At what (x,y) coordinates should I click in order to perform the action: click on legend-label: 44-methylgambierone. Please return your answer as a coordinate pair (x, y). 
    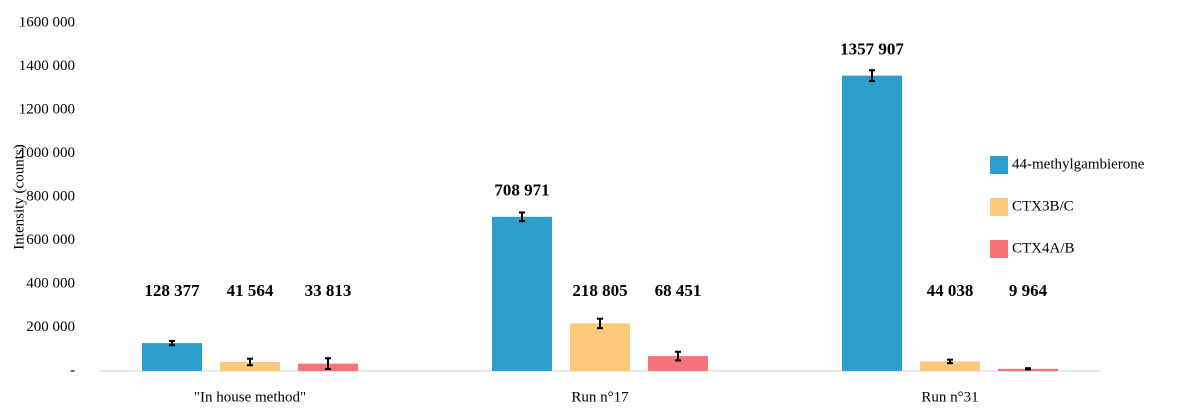
    Looking at the image, I should click on (1078, 164).